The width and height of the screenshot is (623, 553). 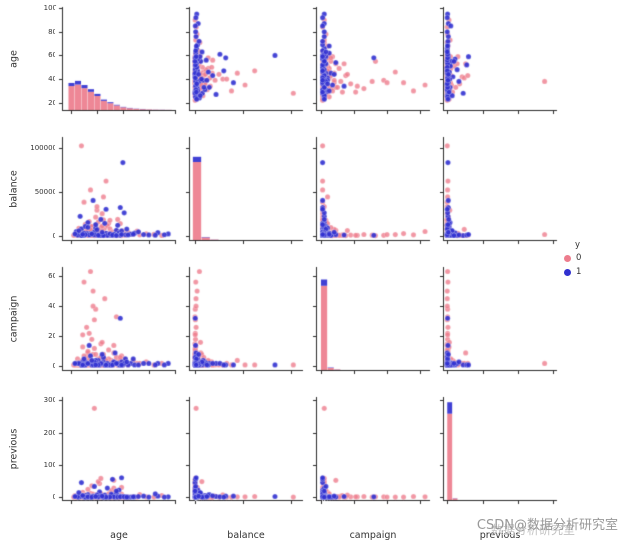 I want to click on y-tick-label: 100000, so click(x=43, y=147).